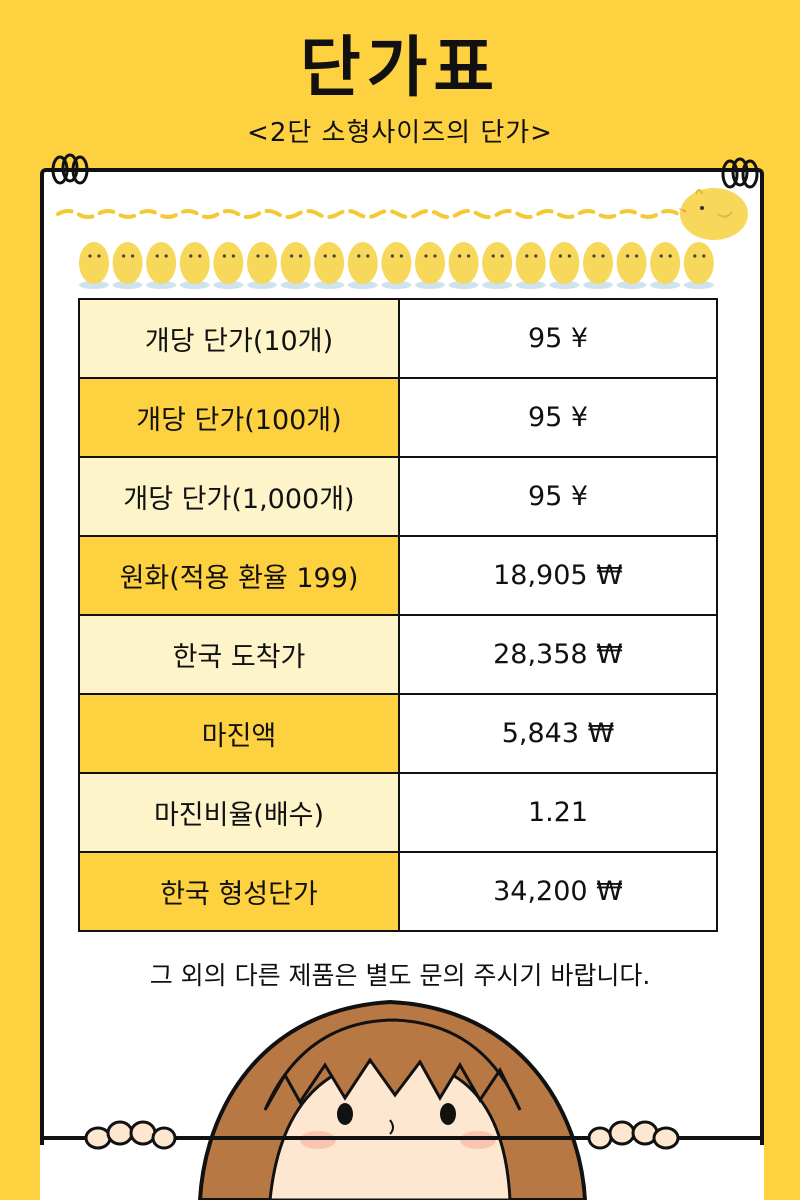  I want to click on page-title: 단가표, so click(400, 67).